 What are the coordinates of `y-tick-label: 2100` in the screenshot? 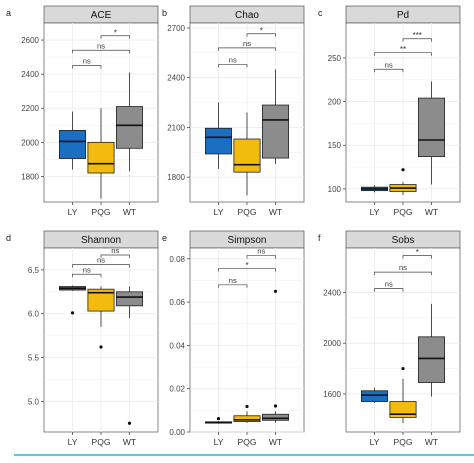 It's located at (176, 127).